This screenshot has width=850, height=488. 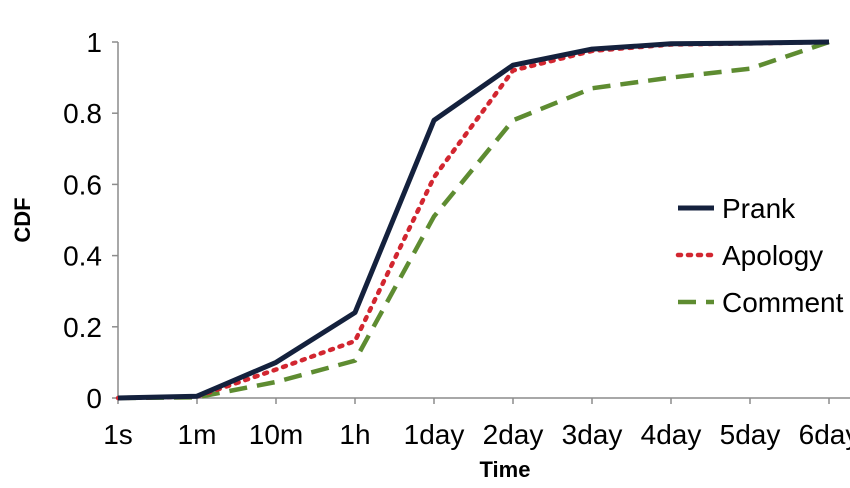 I want to click on x-tick-label: 6day, so click(x=824, y=434).